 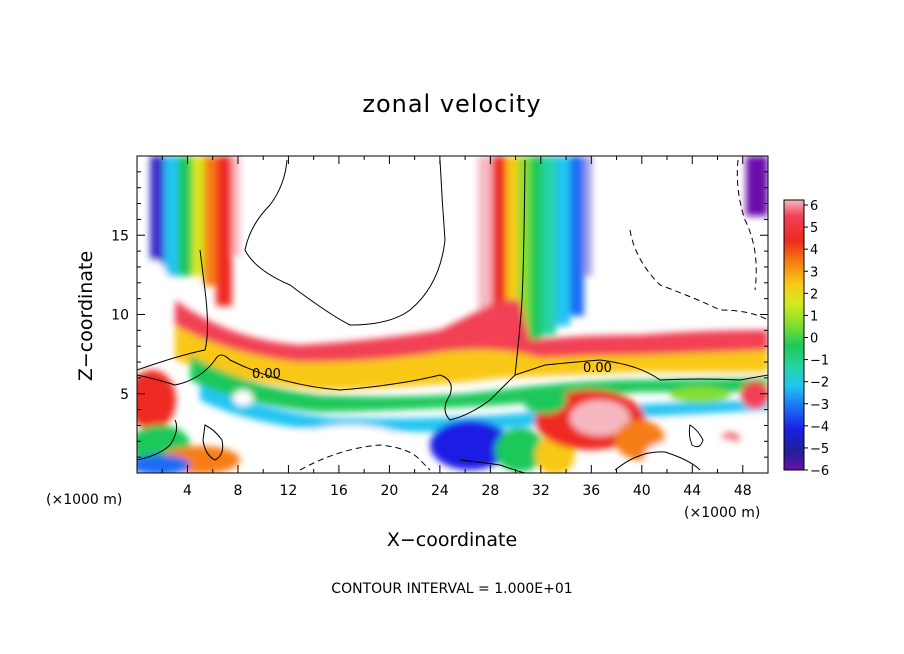 I want to click on colorbar-tick-label: 1, so click(x=814, y=316).